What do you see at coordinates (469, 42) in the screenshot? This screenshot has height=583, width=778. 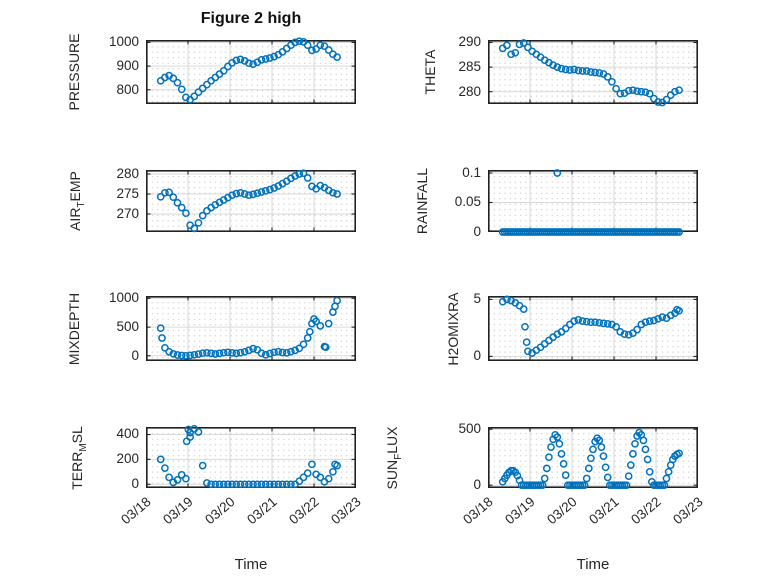 I see `y-tick-label: 290` at bounding box center [469, 42].